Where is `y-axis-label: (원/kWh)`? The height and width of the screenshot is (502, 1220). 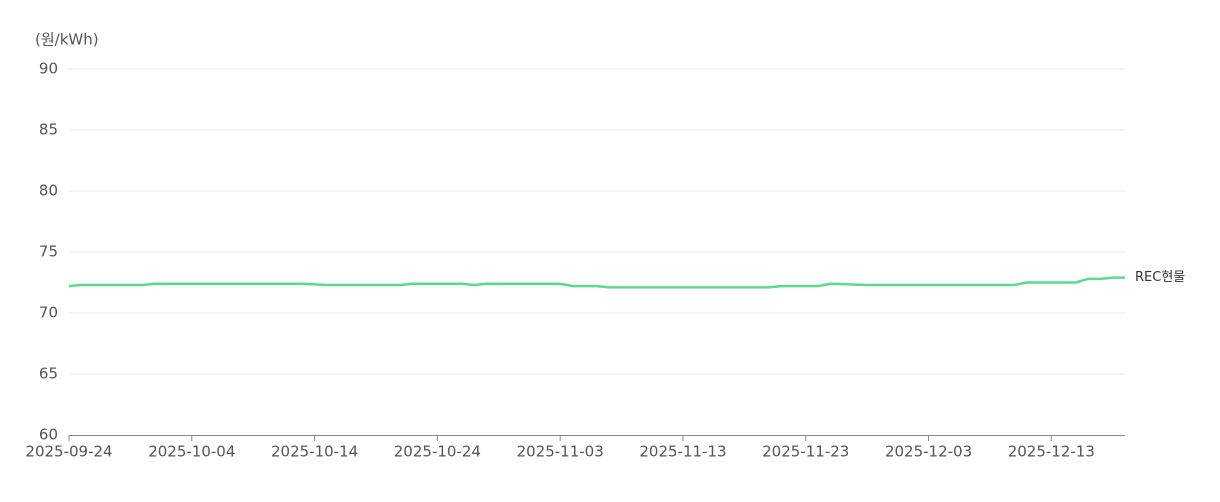 y-axis-label: (원/kWh) is located at coordinates (67, 40).